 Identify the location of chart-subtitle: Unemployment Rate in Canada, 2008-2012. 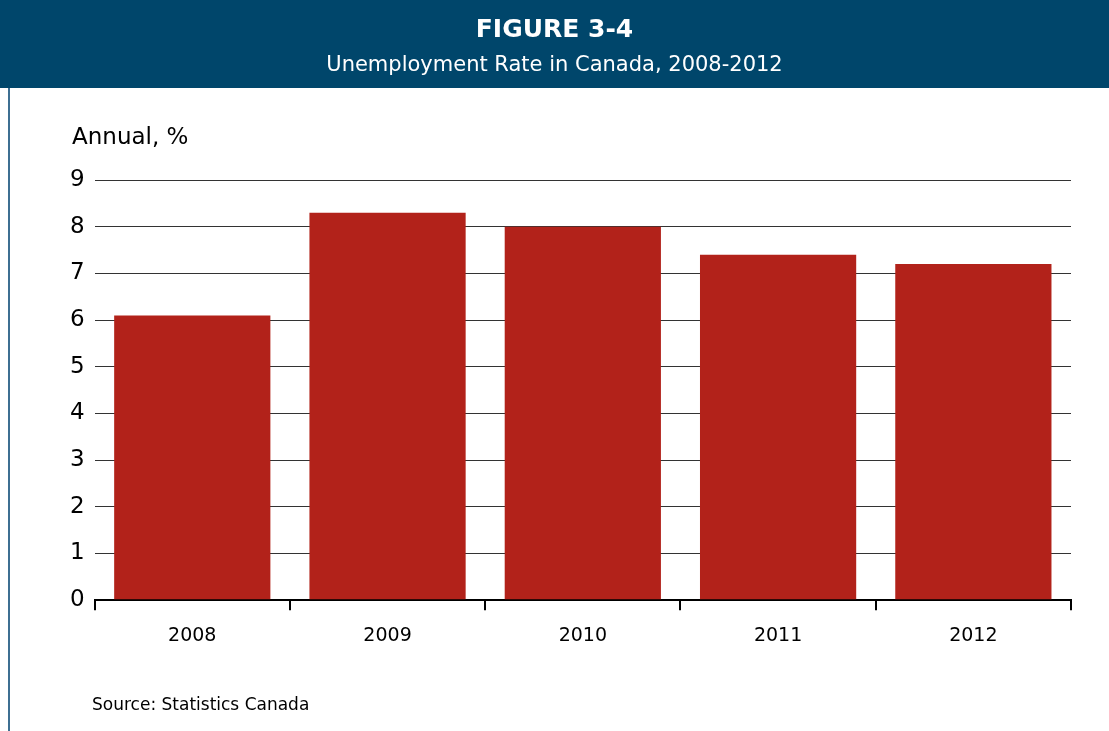
(554, 64).